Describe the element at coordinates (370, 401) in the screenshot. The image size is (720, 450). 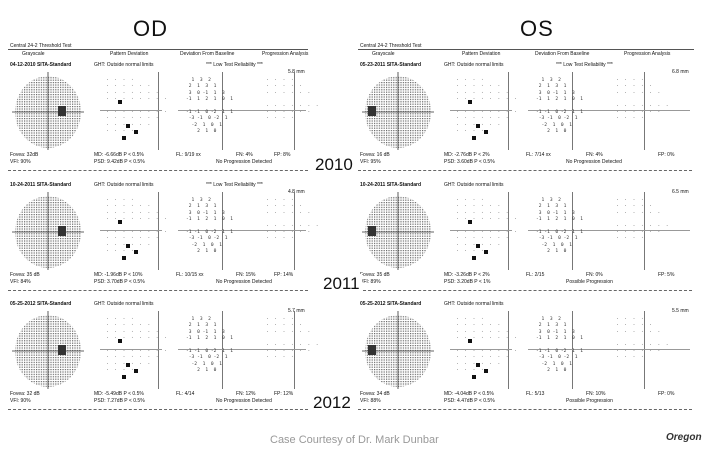
I see `os-vfi: VFI: 88%` at that location.